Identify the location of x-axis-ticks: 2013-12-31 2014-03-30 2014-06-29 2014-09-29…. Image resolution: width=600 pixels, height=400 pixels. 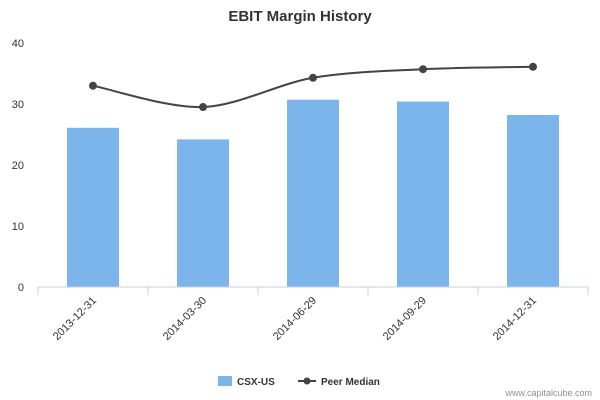
(313, 315).